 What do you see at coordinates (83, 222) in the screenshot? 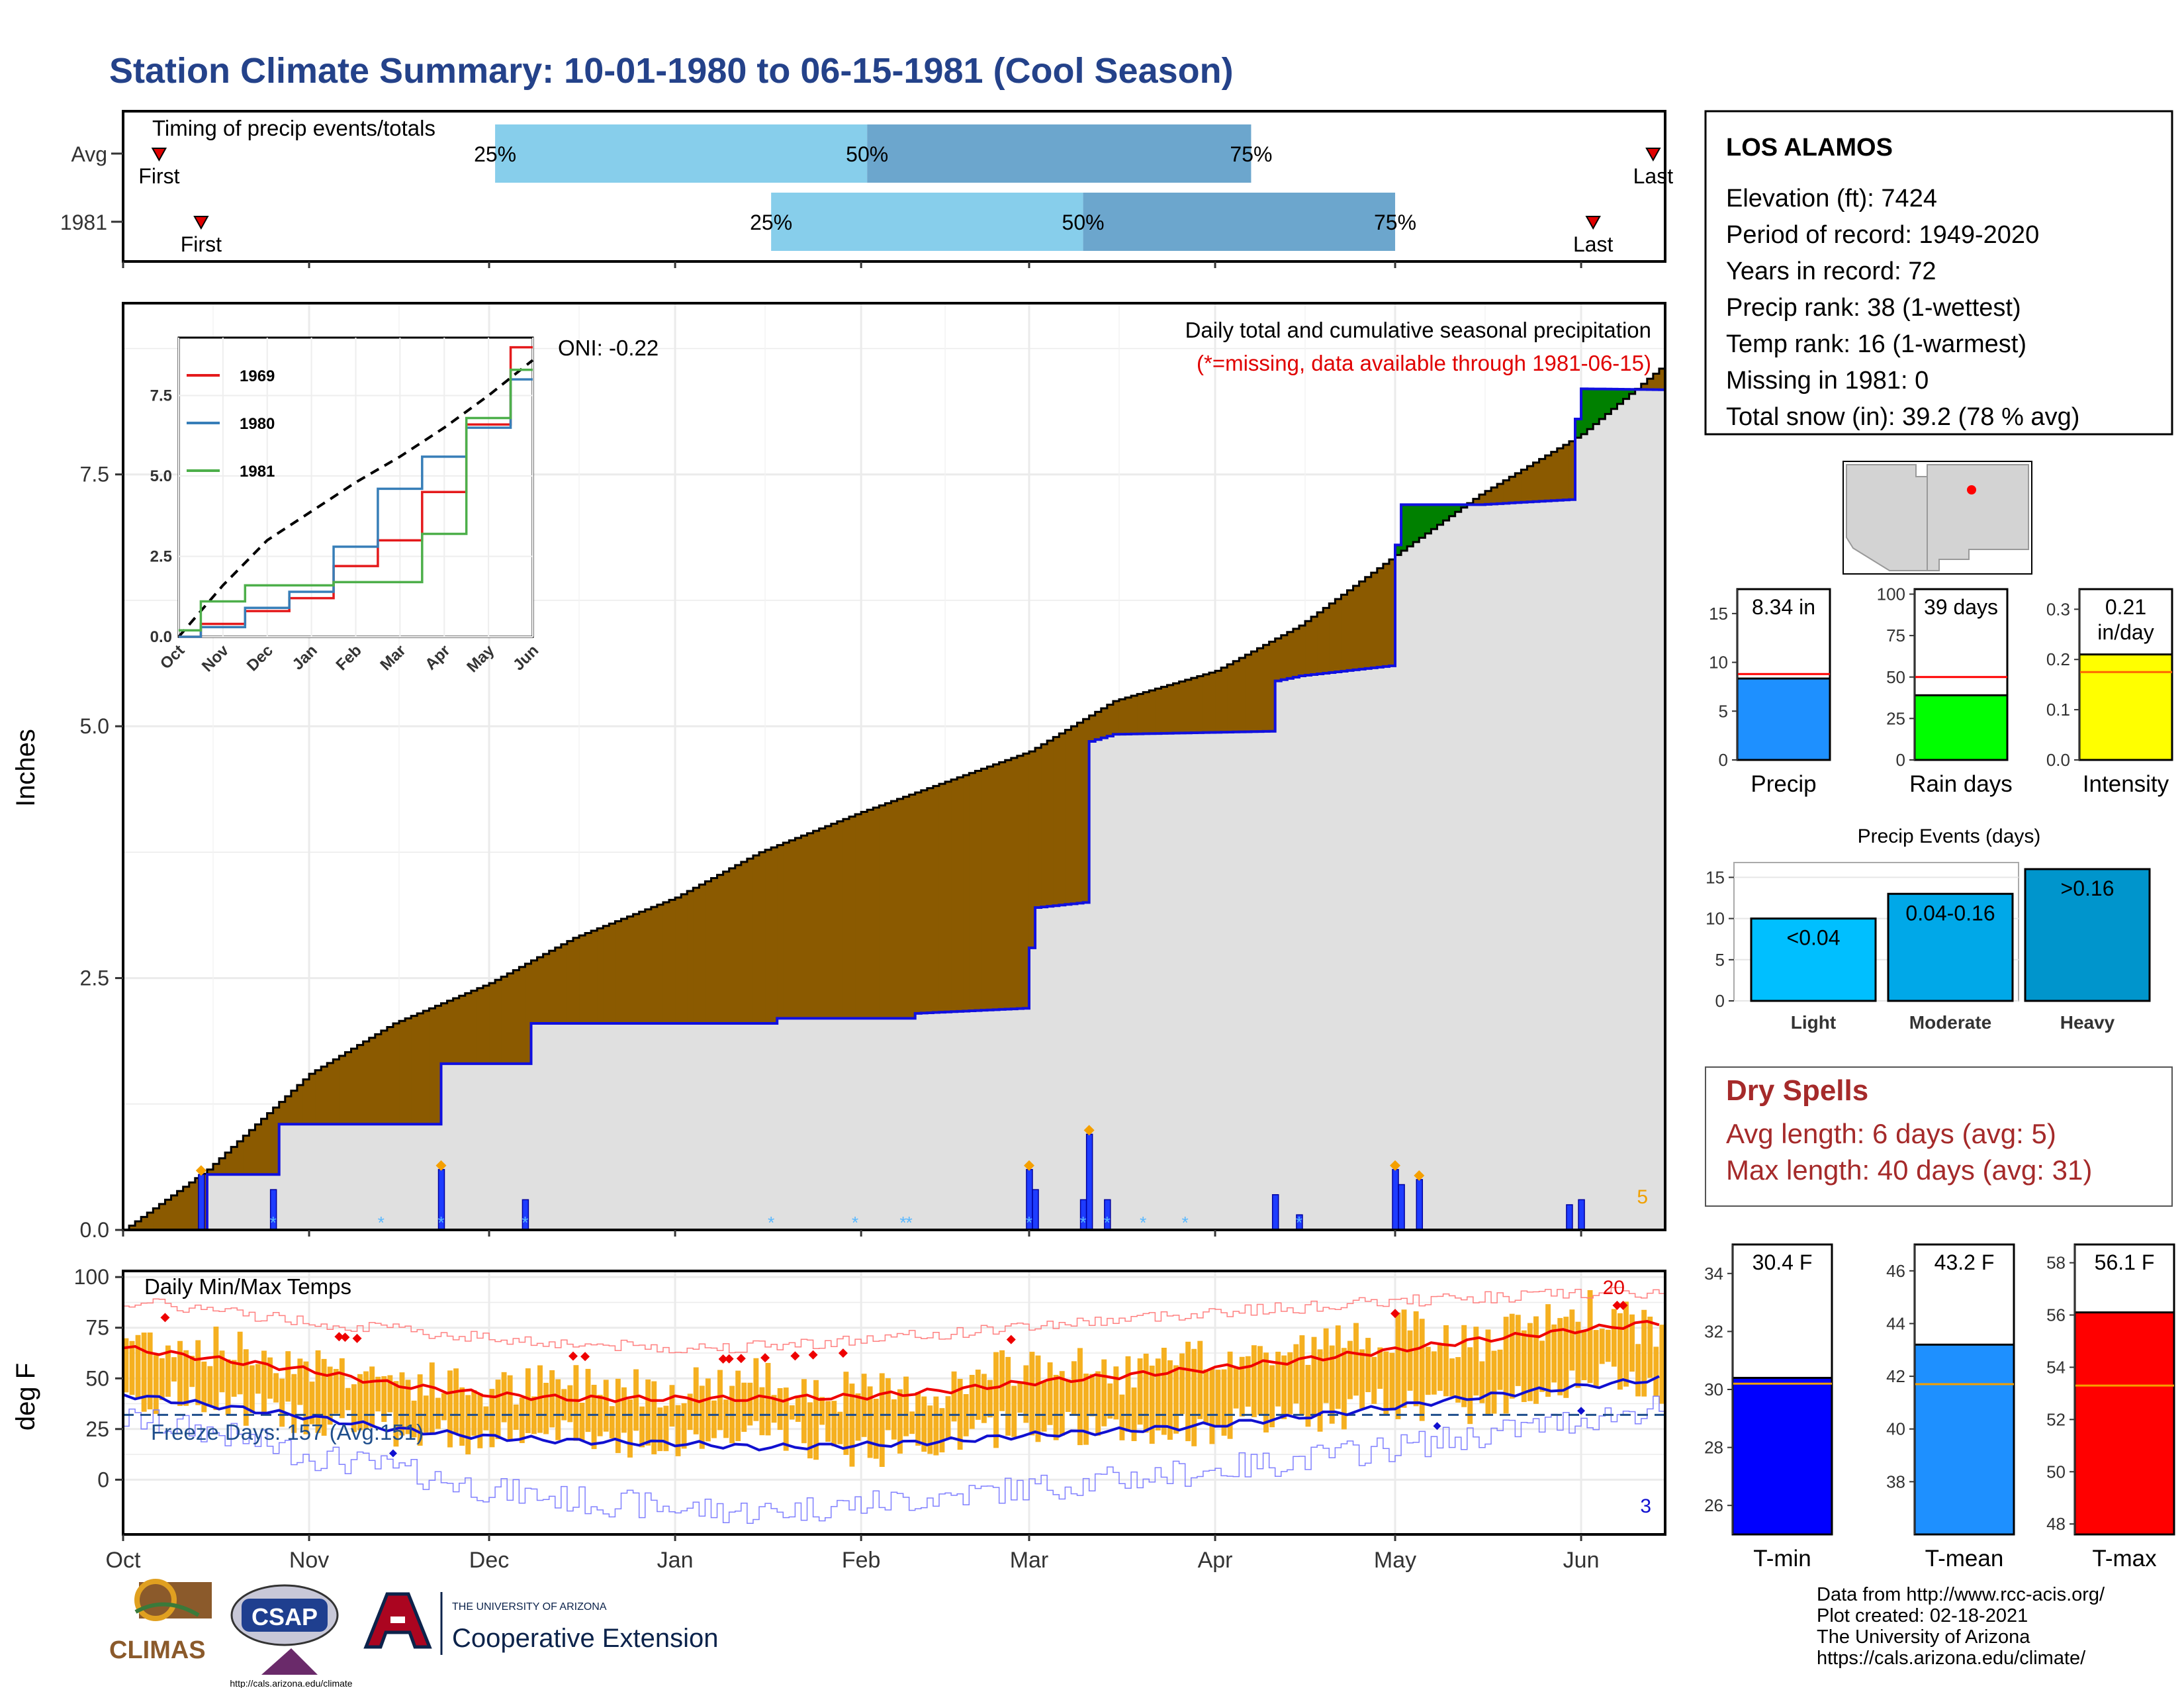
I see `timing-row-label: 1981` at bounding box center [83, 222].